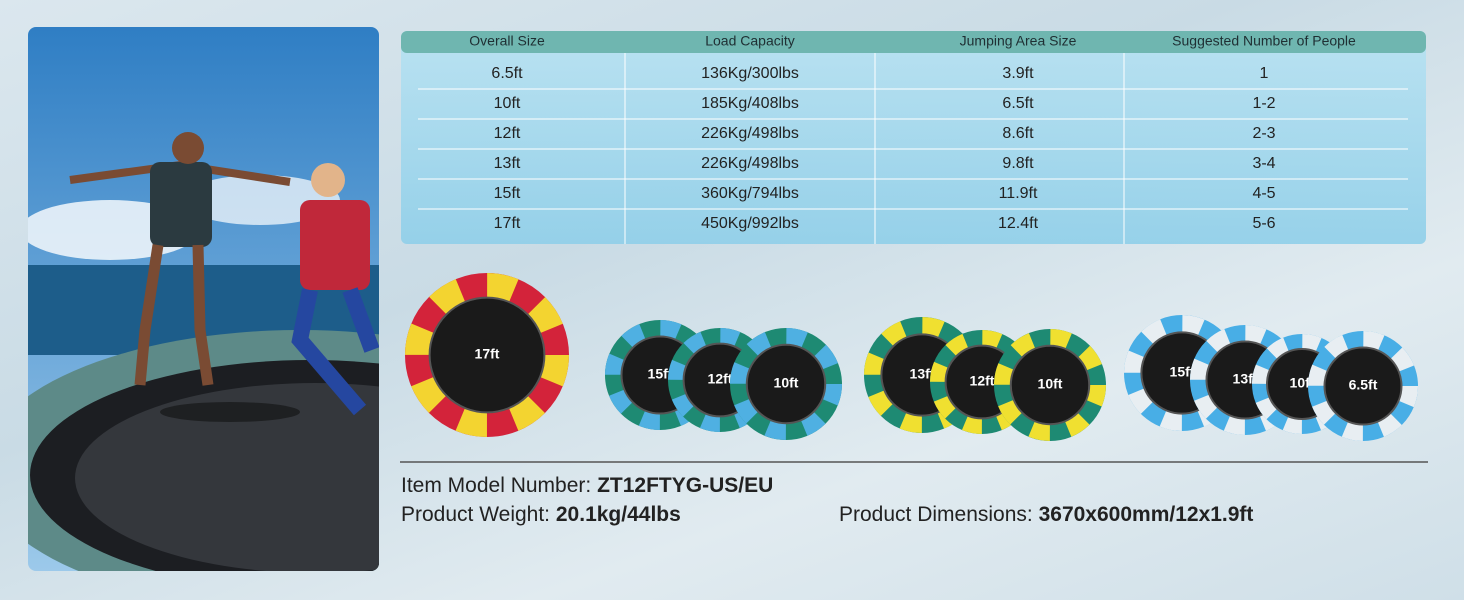 The width and height of the screenshot is (1464, 600). I want to click on trampoline-label: 6.5ft, so click(1363, 385).